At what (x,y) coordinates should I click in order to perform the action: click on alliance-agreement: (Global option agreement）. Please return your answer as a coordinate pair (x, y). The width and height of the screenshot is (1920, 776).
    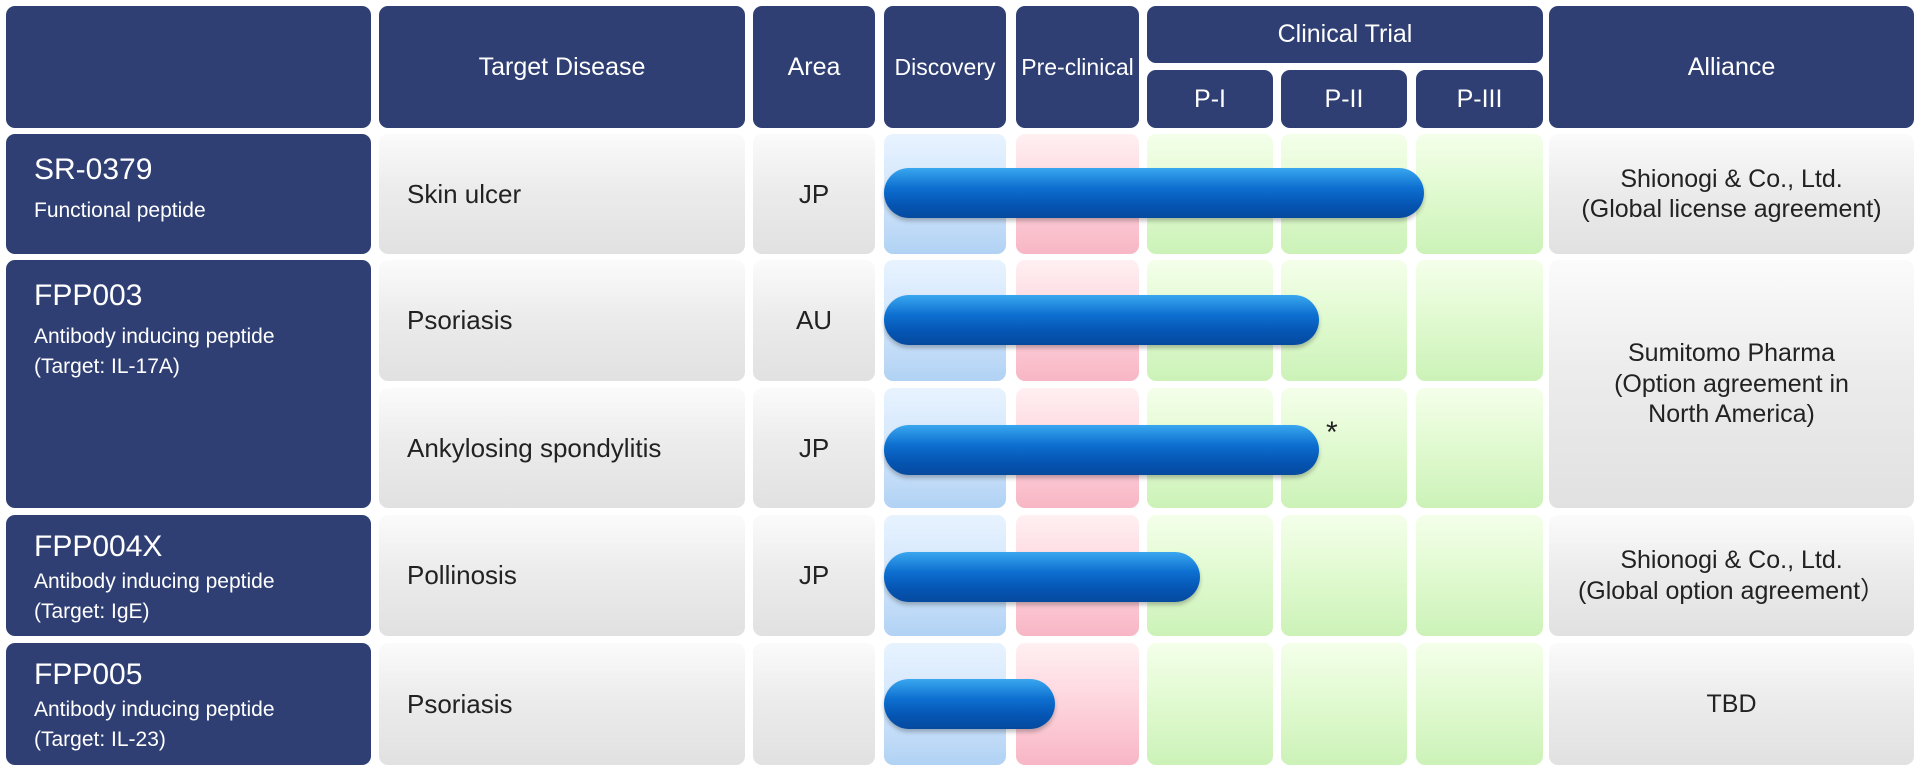
    Looking at the image, I should click on (1731, 590).